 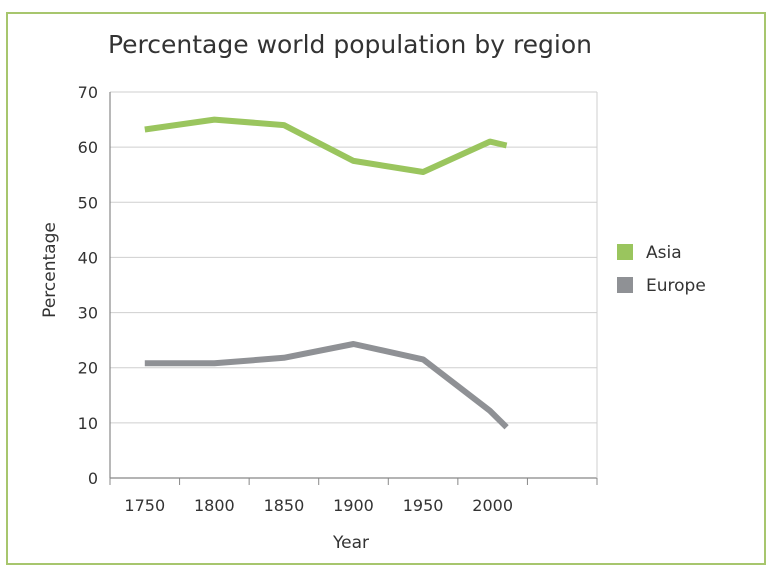 What do you see at coordinates (144, 505) in the screenshot?
I see `x-tick-label: 1750` at bounding box center [144, 505].